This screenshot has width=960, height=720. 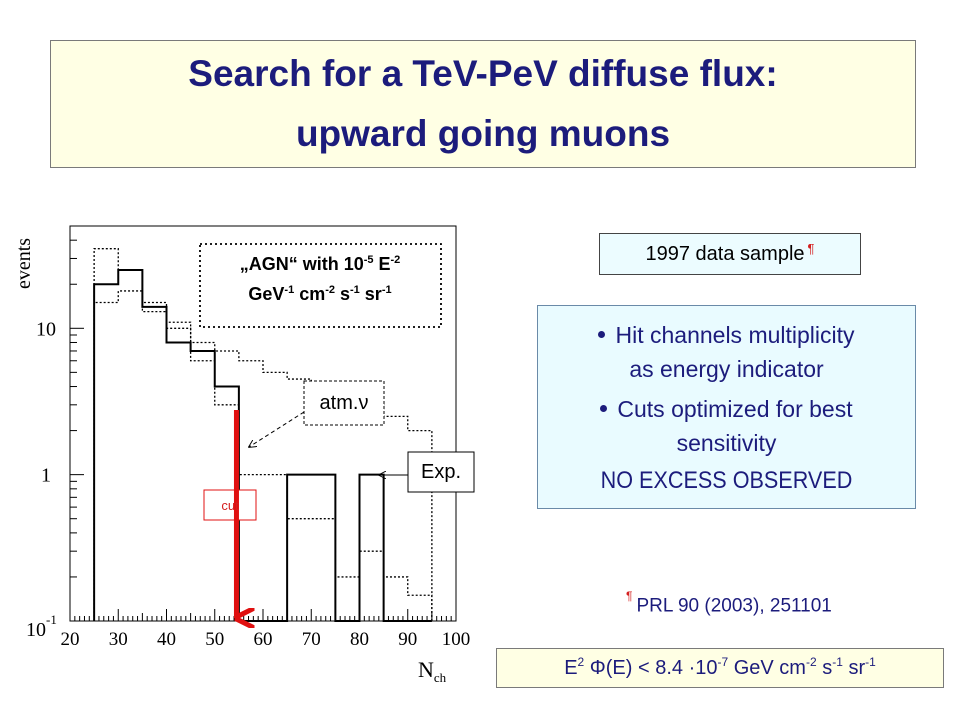 What do you see at coordinates (629, 596) in the screenshot?
I see `reference-mark: ¶` at bounding box center [629, 596].